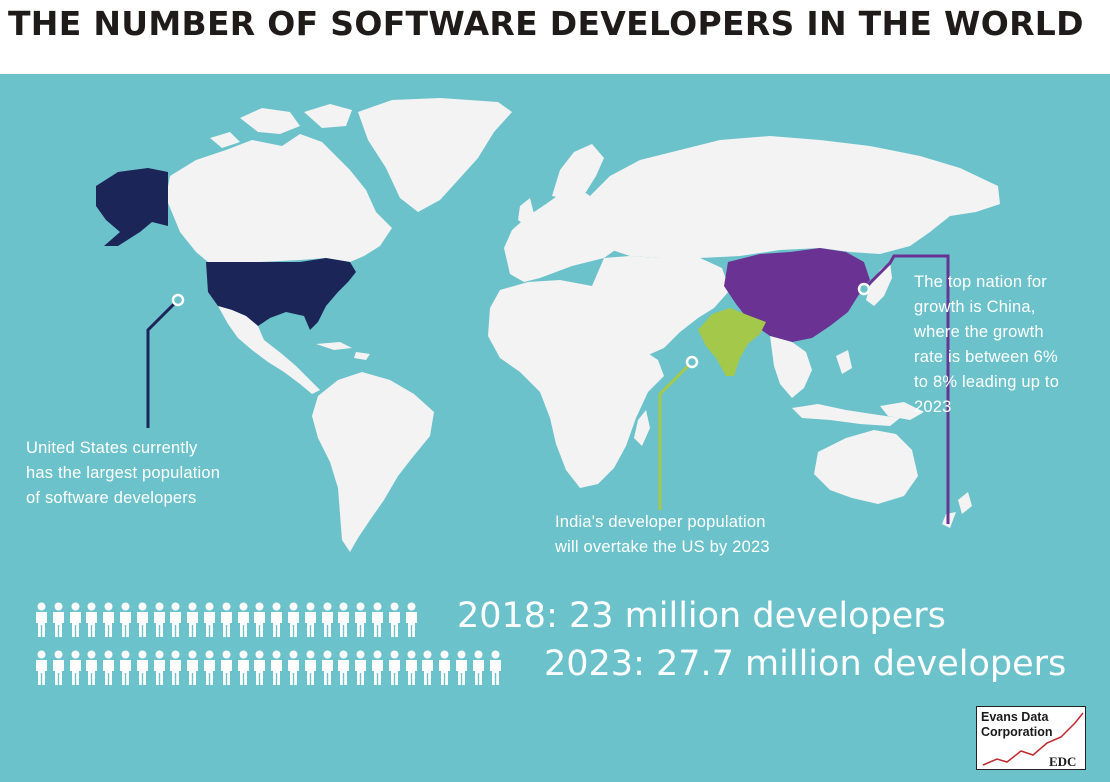 The height and width of the screenshot is (782, 1110). Describe the element at coordinates (797, 295) in the screenshot. I see `china-landmass` at that location.